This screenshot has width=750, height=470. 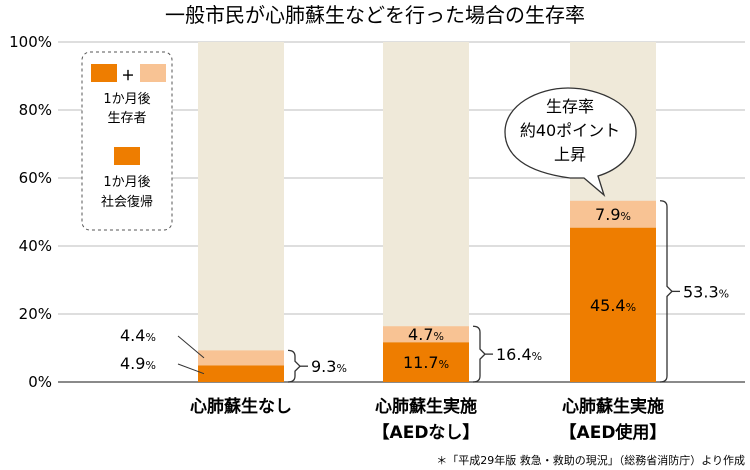 I want to click on survival-value-label: 4.7%, so click(x=426, y=334).